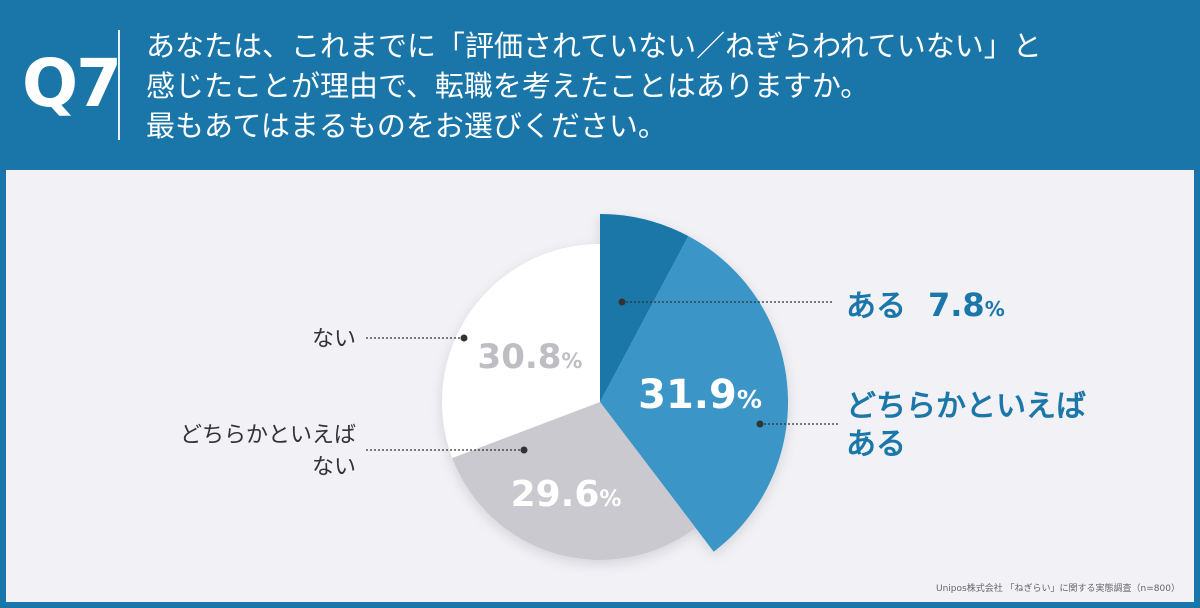  Describe the element at coordinates (566, 494) in the screenshot. I see `value-dochira-nai: 29.6%` at that location.